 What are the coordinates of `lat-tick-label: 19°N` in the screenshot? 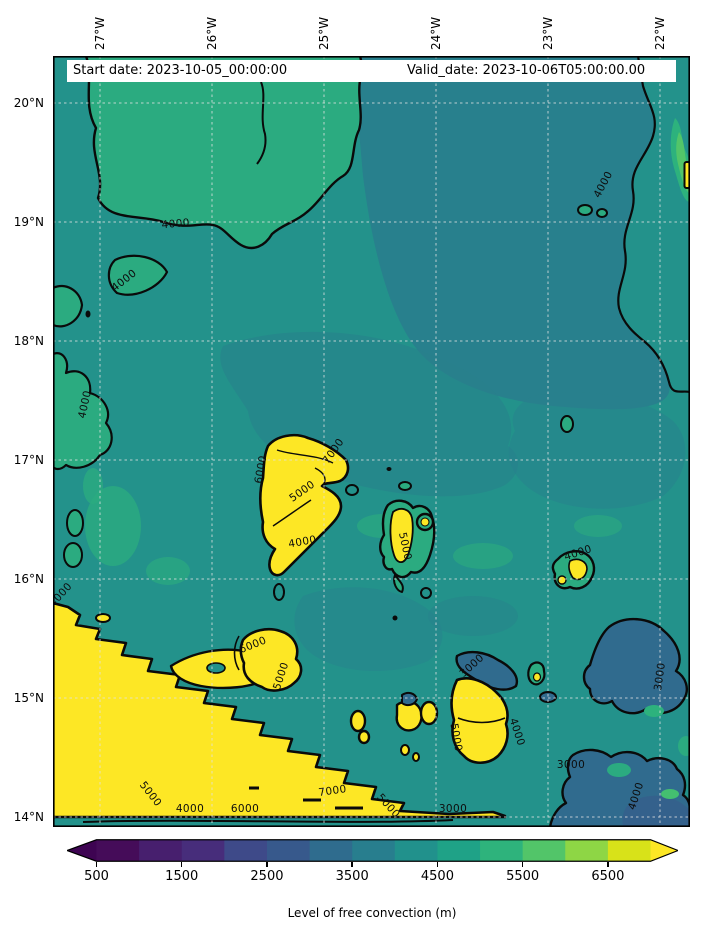 It's located at (28, 222).